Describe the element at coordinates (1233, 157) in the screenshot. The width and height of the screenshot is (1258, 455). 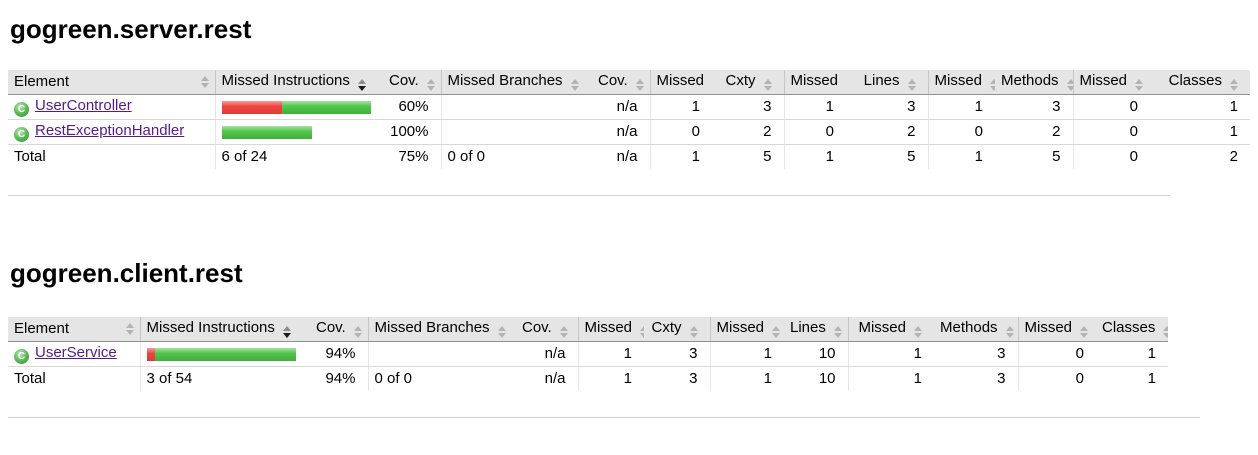
I see `total-classes: 2` at that location.